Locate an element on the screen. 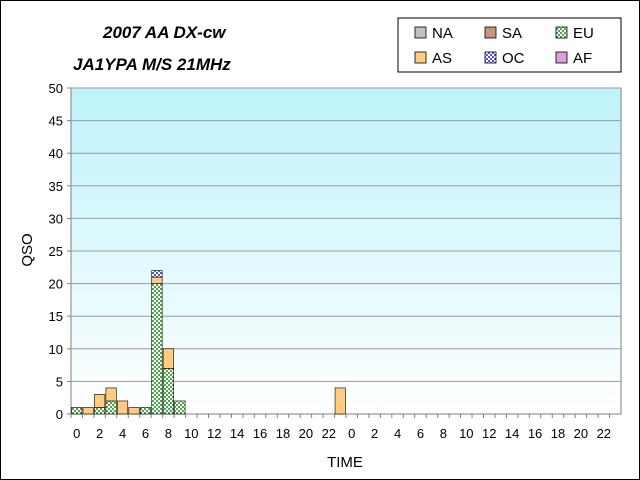 This screenshot has width=640, height=480. legend-label-af: AF is located at coordinates (582, 58).